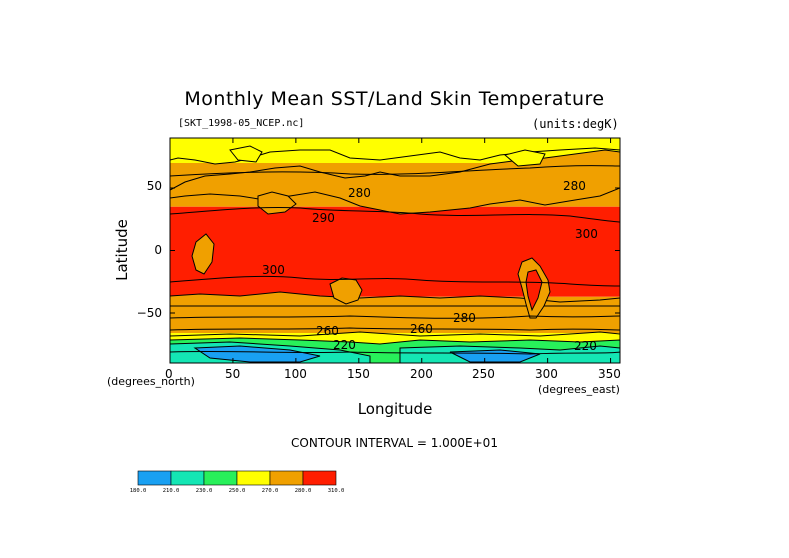 The height and width of the screenshot is (558, 789). Describe the element at coordinates (295, 374) in the screenshot. I see `x-tick-label: 100` at that location.